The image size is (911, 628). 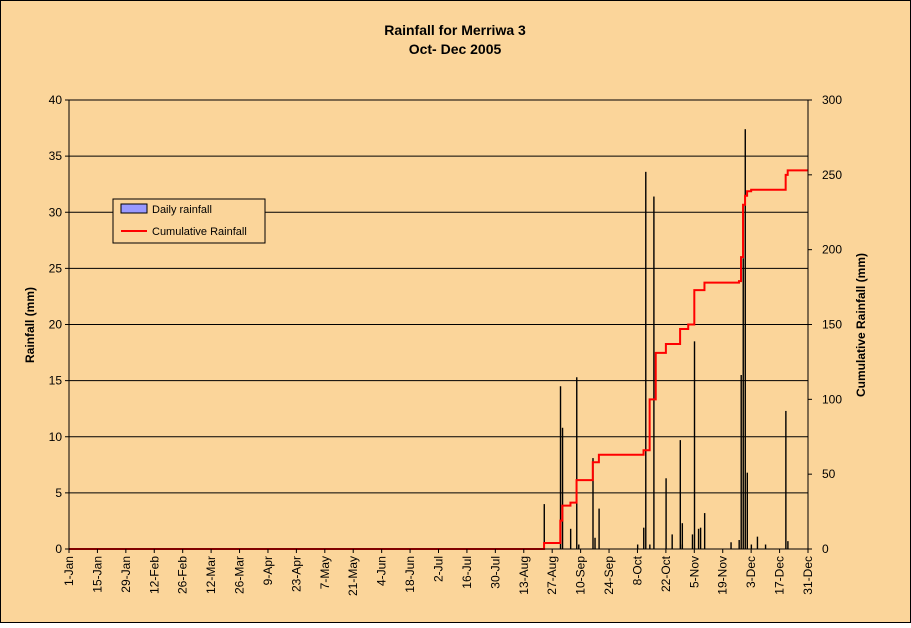 I want to click on x-tick-label: 10-Sep, so click(x=581, y=575).